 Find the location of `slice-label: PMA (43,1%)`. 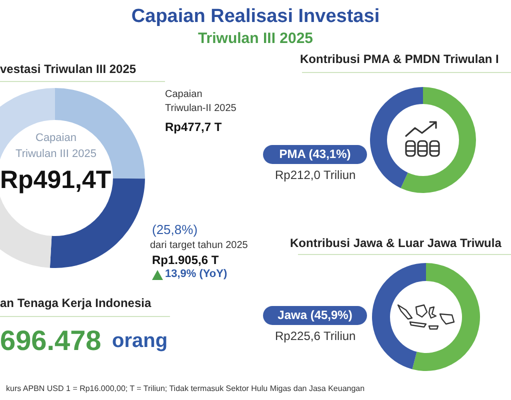

slice-label: PMA (43,1%) is located at coordinates (315, 154).